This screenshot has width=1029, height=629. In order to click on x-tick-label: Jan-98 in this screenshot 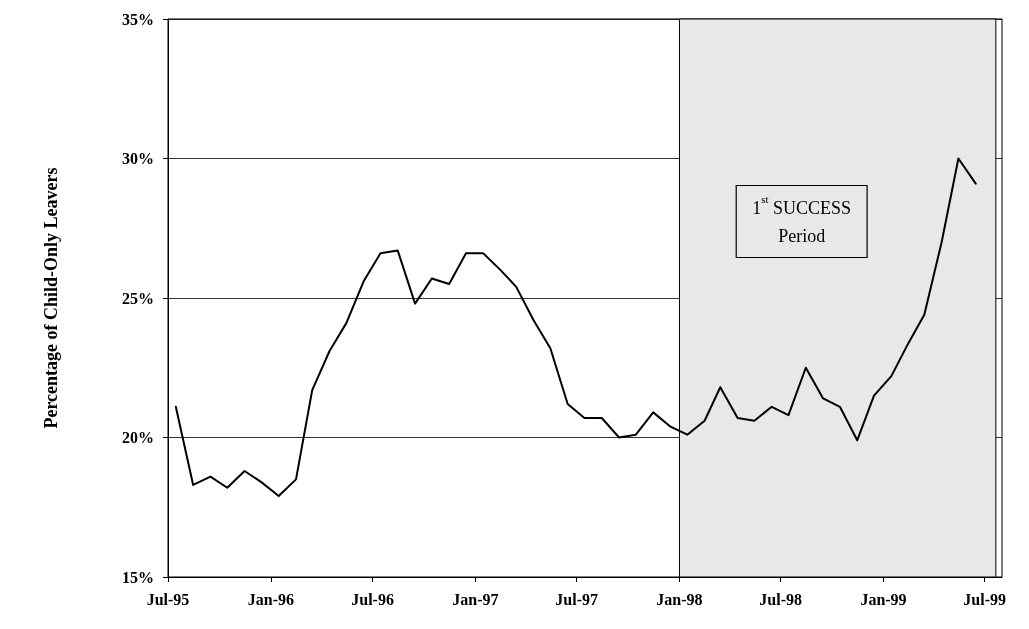, I will do `click(679, 599)`.